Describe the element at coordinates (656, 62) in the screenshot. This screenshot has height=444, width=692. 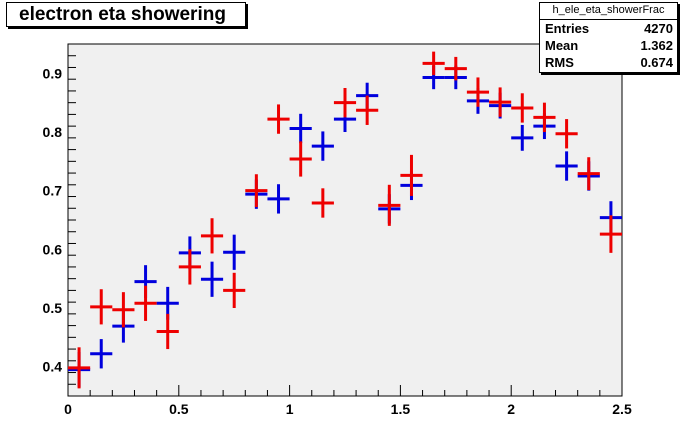
I see `stats-rms-value: 0.674` at that location.